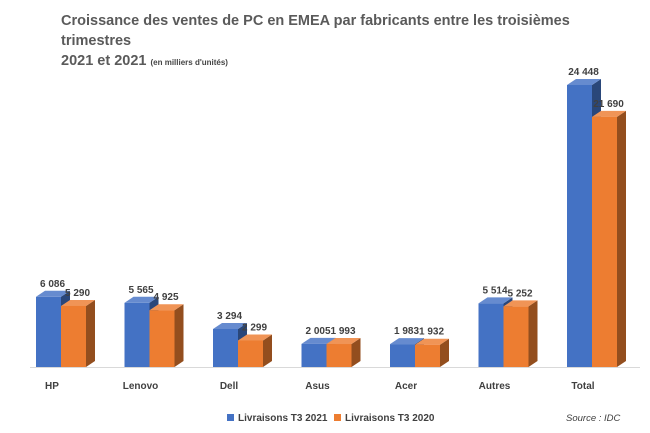 The width and height of the screenshot is (650, 433). Describe the element at coordinates (608, 104) in the screenshot. I see `data-label-total-t3-2020: 21 690` at that location.